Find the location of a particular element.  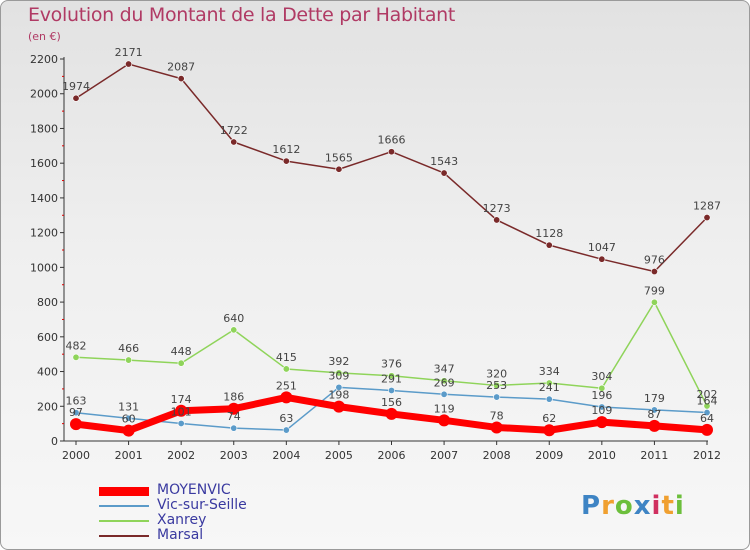

data-label: 101 is located at coordinates (181, 411).